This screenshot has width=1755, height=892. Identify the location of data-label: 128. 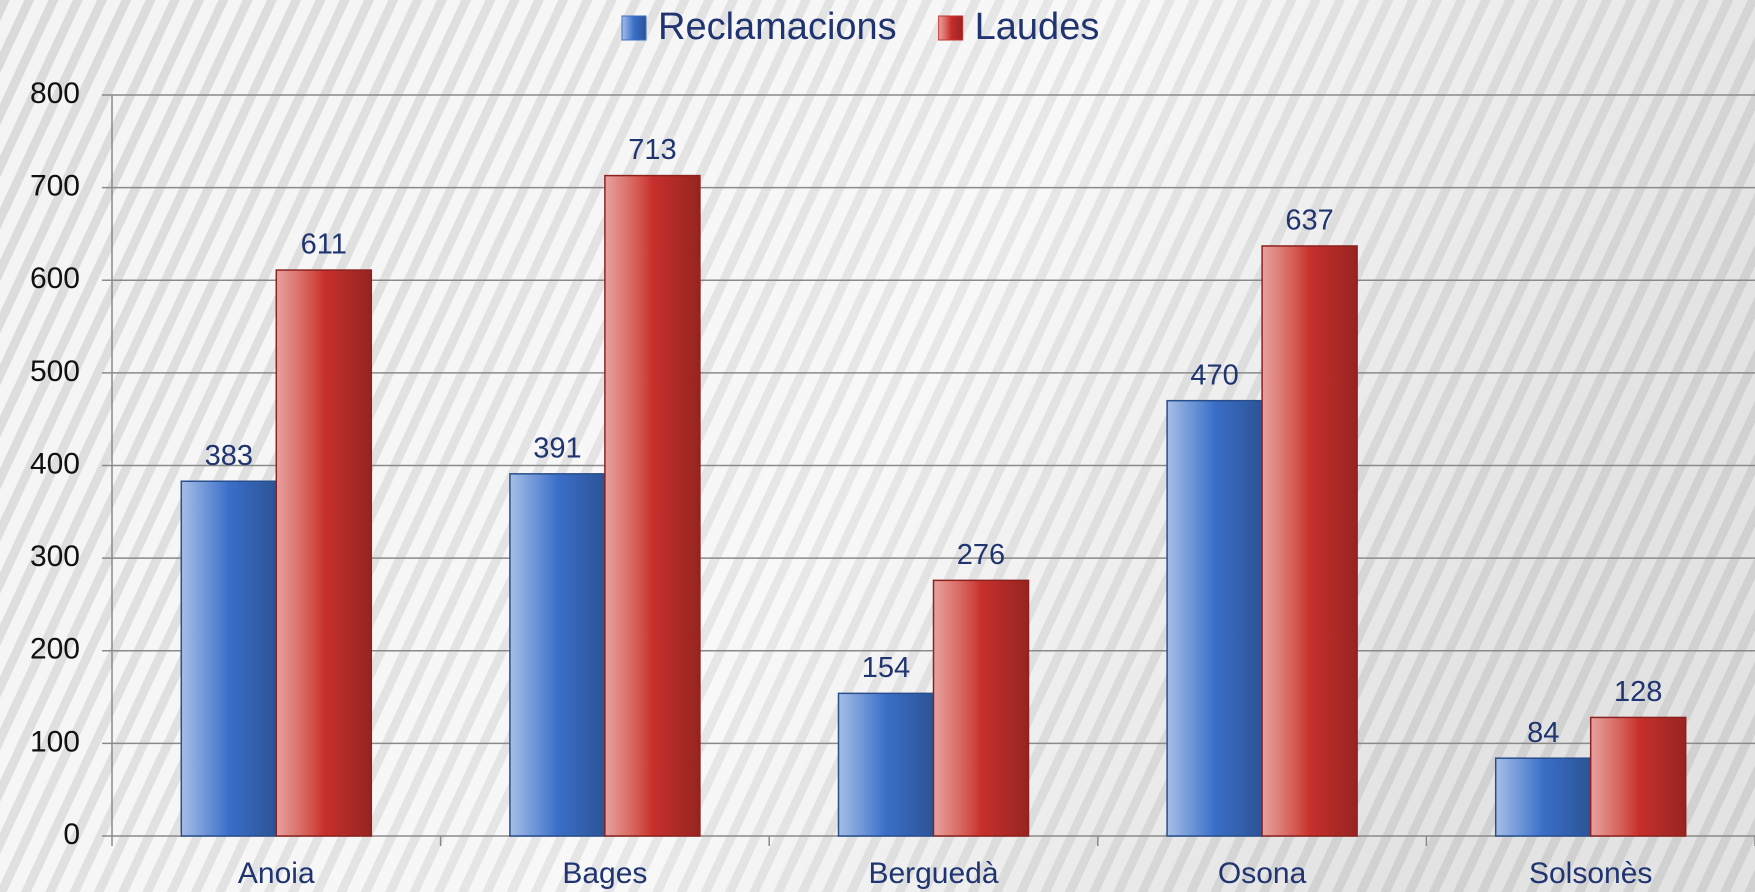
(1638, 692).